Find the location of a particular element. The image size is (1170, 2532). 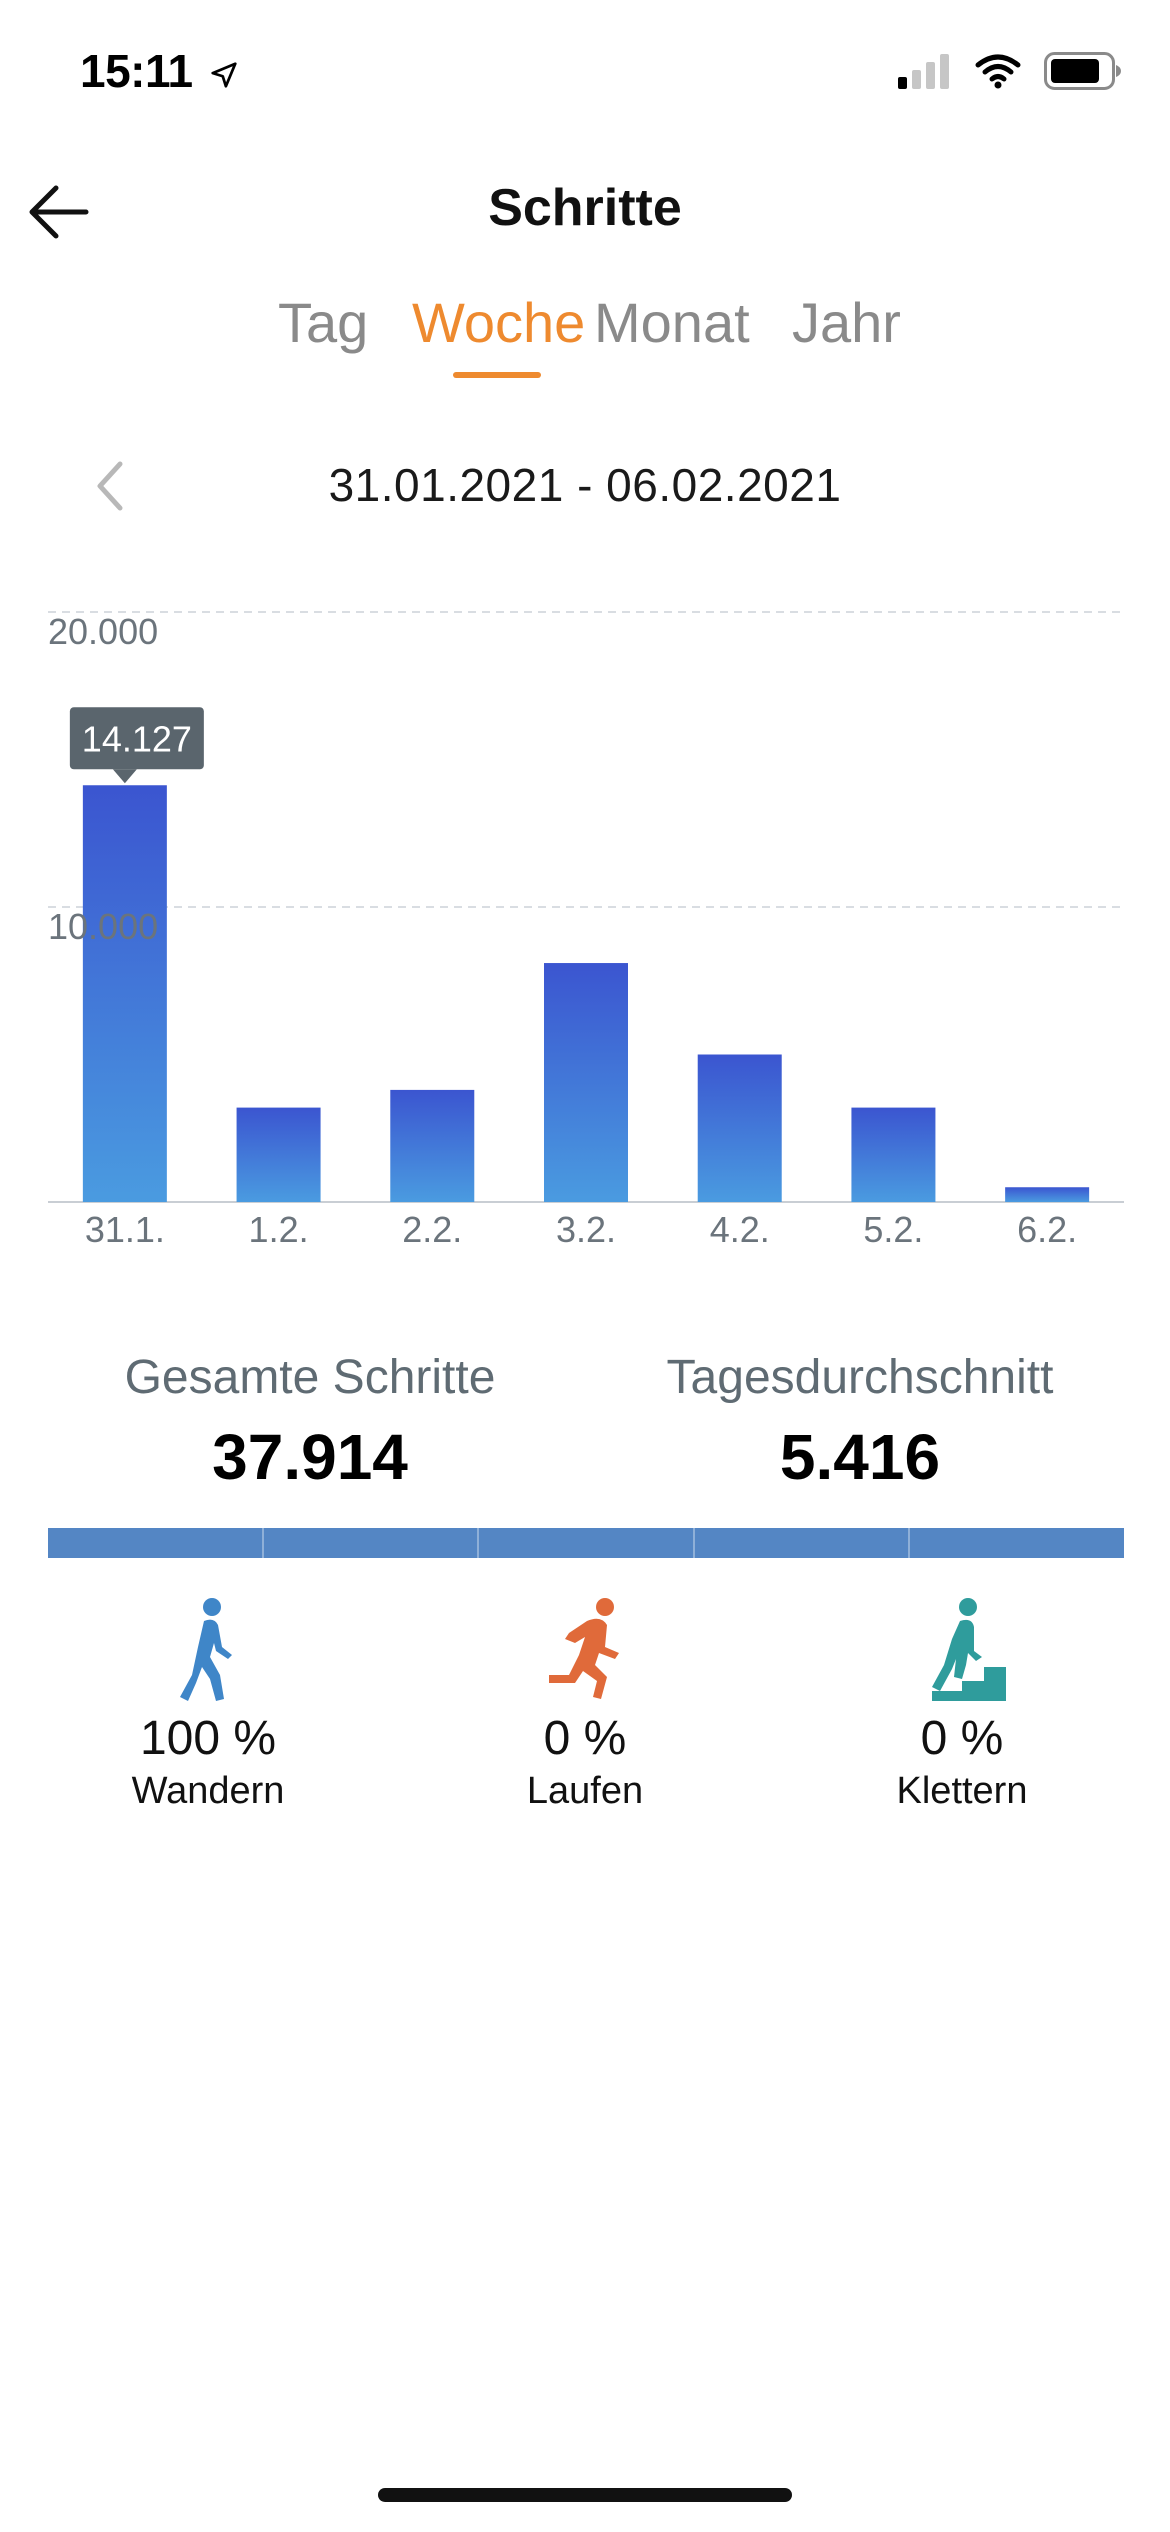

total-steps-label: Gesamte Schritte is located at coordinates (310, 1377).